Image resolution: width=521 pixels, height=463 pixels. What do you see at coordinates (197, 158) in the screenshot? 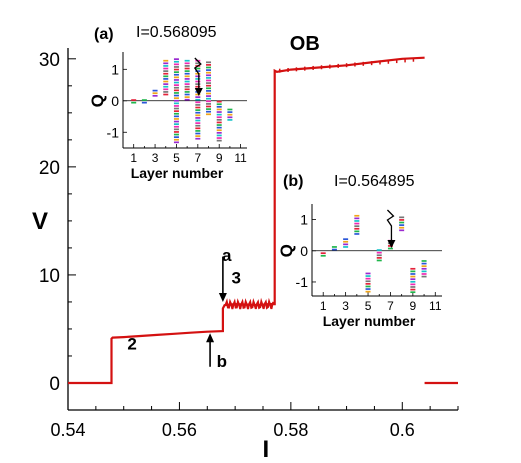
I see `inset-x-tick-label: 7` at bounding box center [197, 158].